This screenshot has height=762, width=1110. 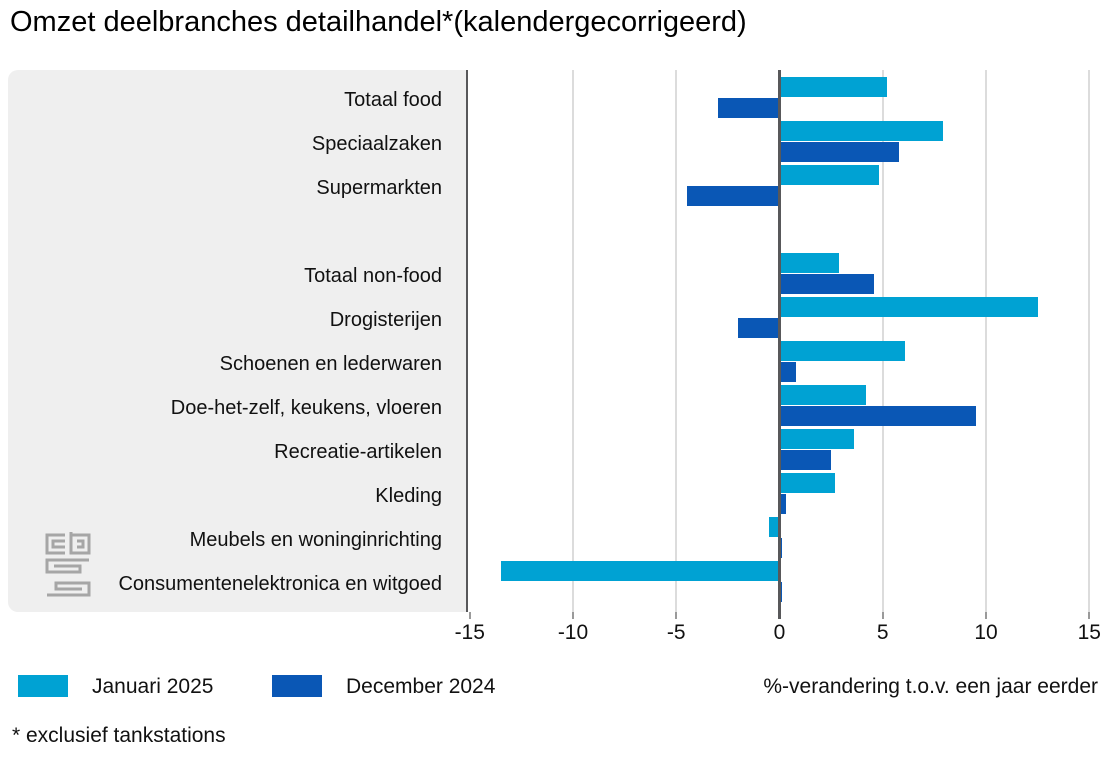 What do you see at coordinates (986, 632) in the screenshot?
I see `axis-tick-label: 10` at bounding box center [986, 632].